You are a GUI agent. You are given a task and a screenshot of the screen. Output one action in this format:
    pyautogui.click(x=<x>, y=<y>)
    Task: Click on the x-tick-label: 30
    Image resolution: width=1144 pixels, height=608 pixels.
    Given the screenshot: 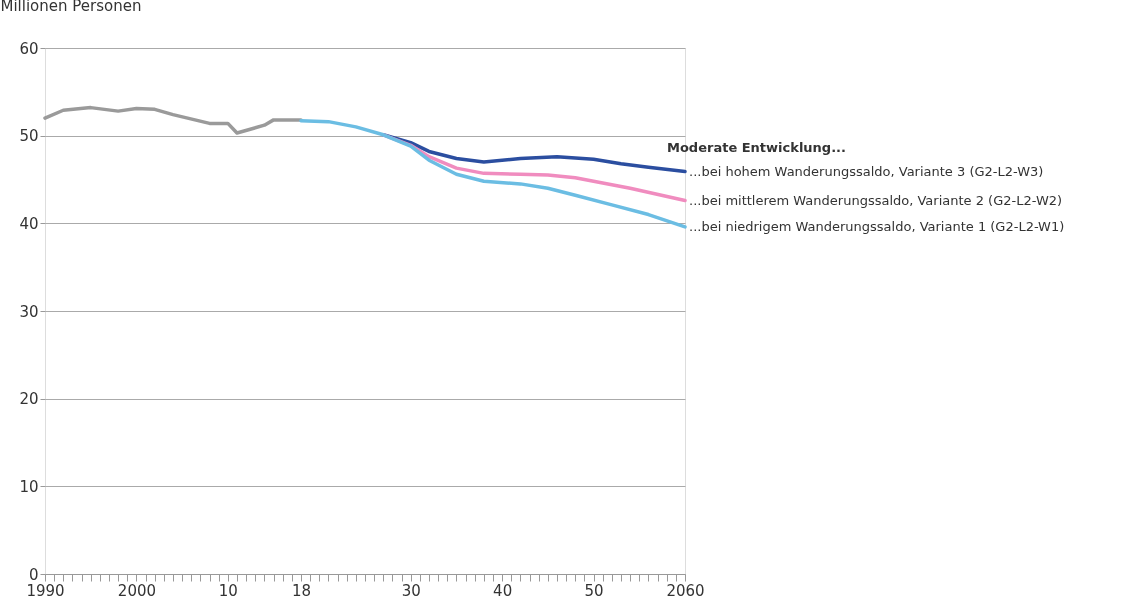 What is the action you would take?
    pyautogui.click(x=411, y=590)
    